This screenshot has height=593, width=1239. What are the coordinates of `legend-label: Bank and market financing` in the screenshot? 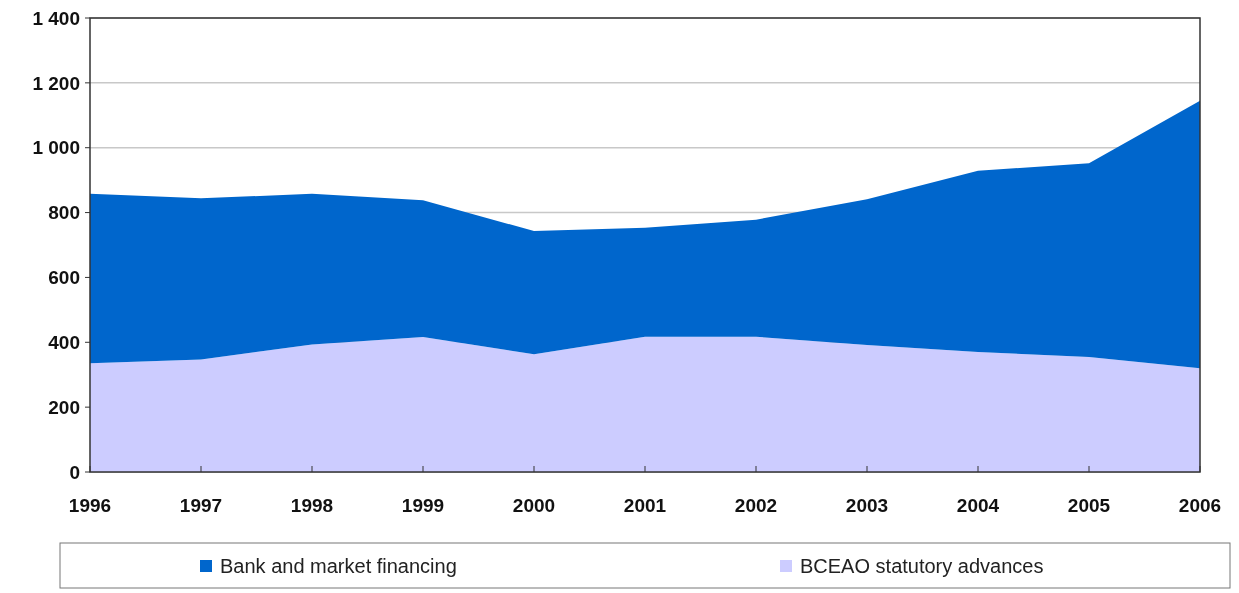 It's located at (338, 566).